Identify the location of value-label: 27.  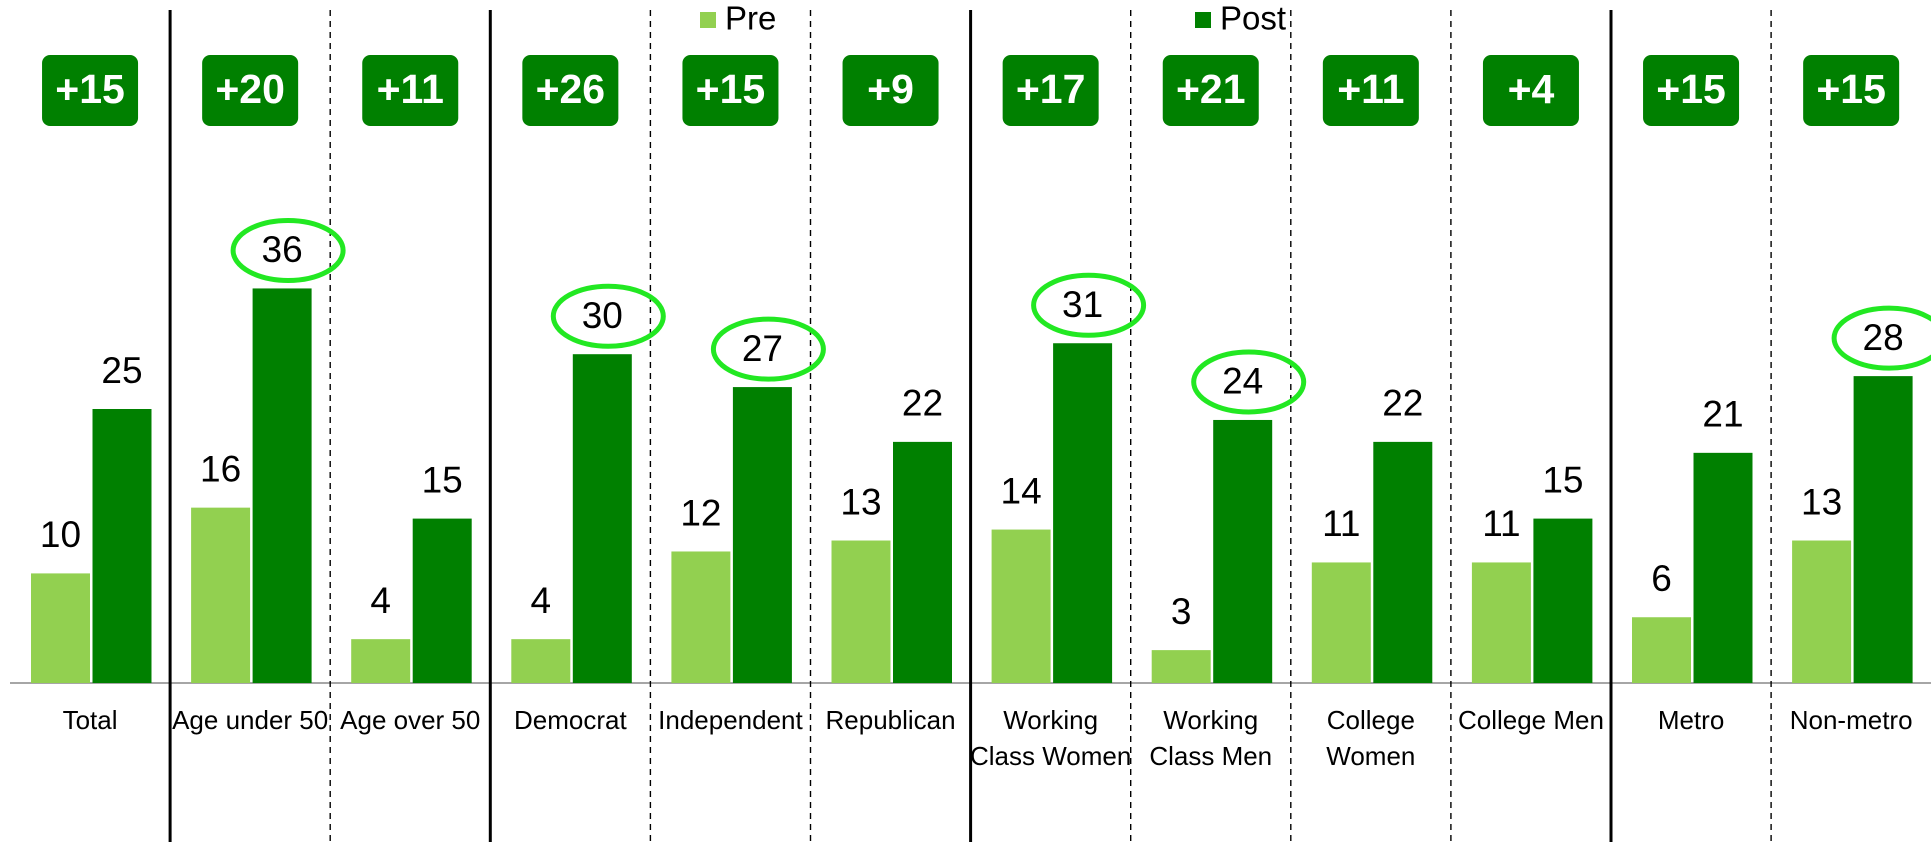
(762, 348).